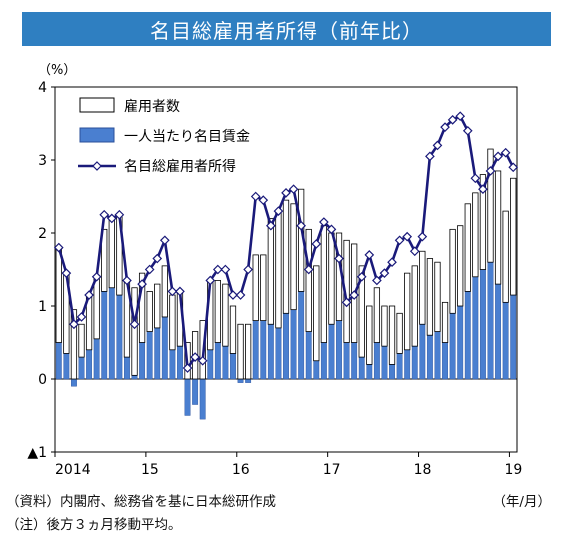 The image size is (573, 539). Describe the element at coordinates (97, 166) in the screenshot. I see `legend-swatch-marker` at that location.